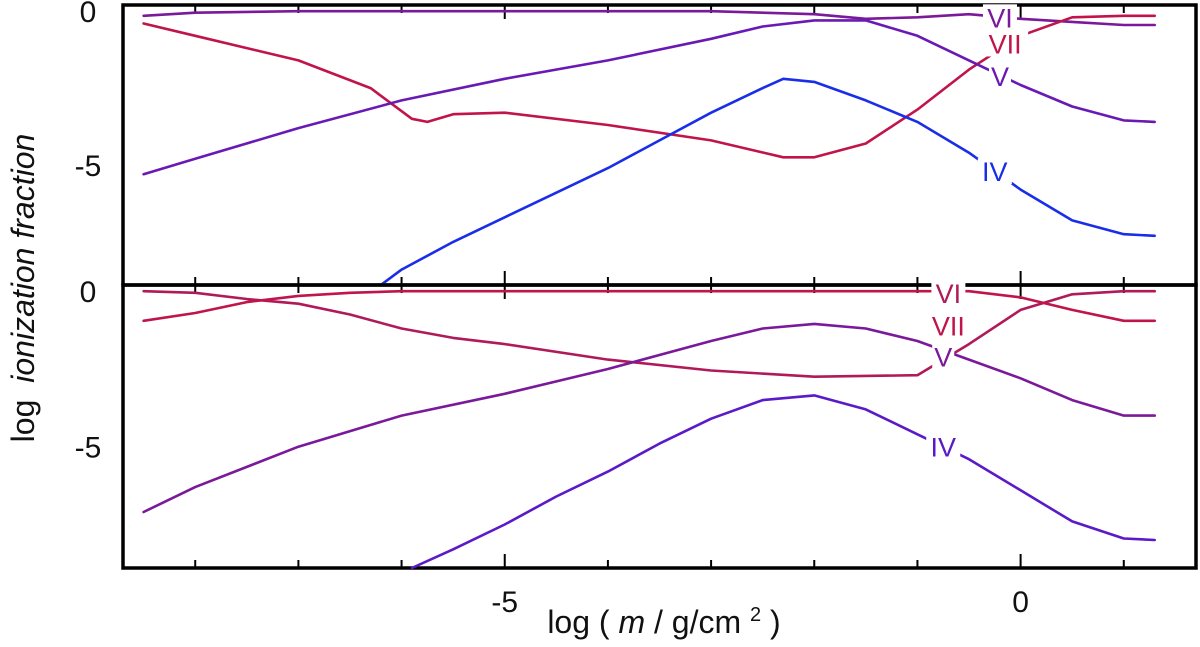 Image resolution: width=1200 pixels, height=647 pixels. What do you see at coordinates (697, 622) in the screenshot?
I see `x-axis-title-unit: / g/cm` at bounding box center [697, 622].